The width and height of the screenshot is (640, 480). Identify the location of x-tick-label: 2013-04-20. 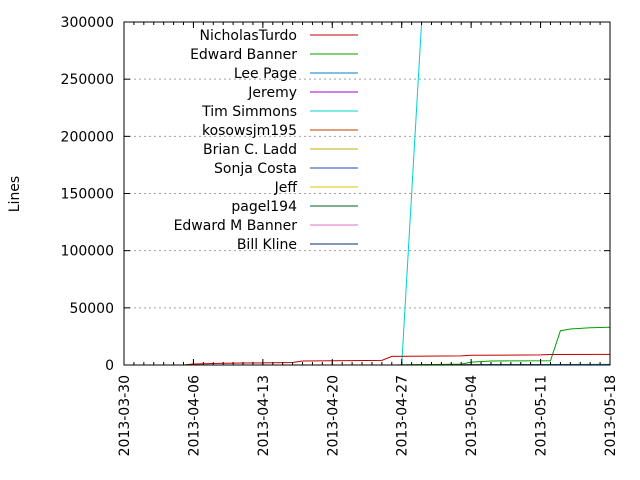
(333, 415).